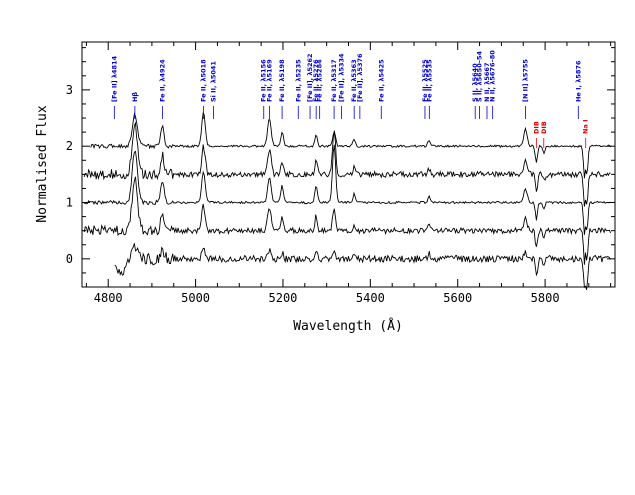 This screenshot has height=495, width=635. Describe the element at coordinates (475, 82) in the screenshot. I see `line-id-label: S II, λ5640` at that location.